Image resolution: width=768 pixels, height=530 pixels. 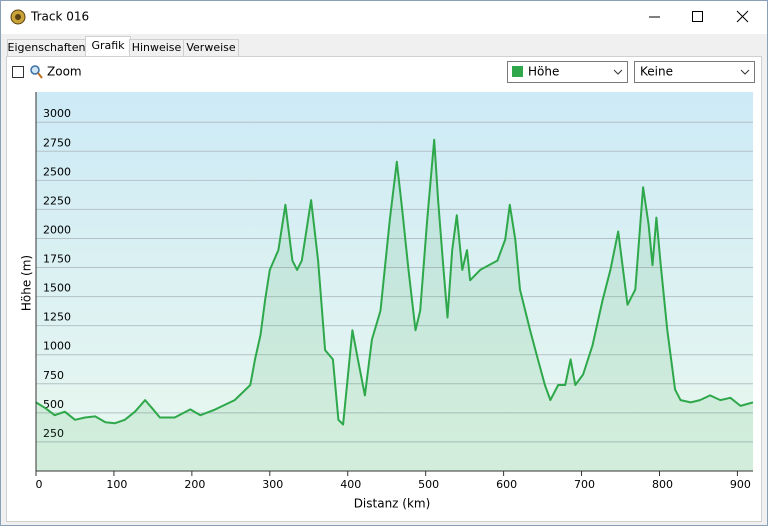 What do you see at coordinates (57, 229) in the screenshot?
I see `y-tick-label: 2000` at bounding box center [57, 229].